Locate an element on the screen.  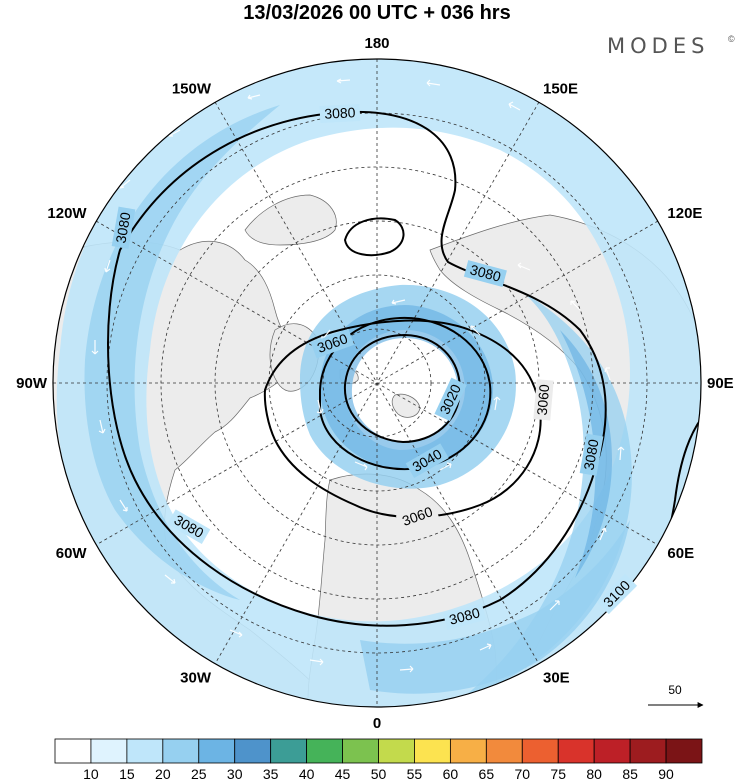
longitude-label: 90W is located at coordinates (32, 383).